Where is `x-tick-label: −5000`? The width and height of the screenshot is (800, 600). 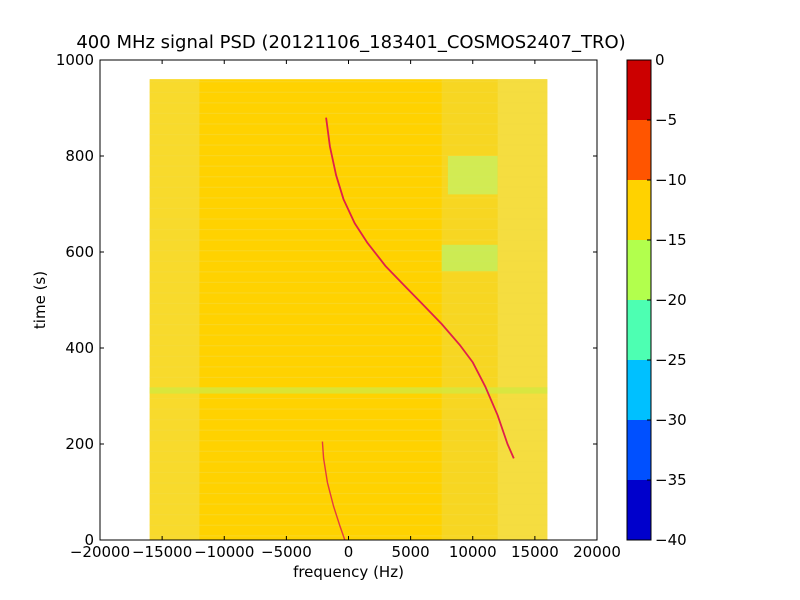 x-tick-label: −5000 is located at coordinates (286, 552).